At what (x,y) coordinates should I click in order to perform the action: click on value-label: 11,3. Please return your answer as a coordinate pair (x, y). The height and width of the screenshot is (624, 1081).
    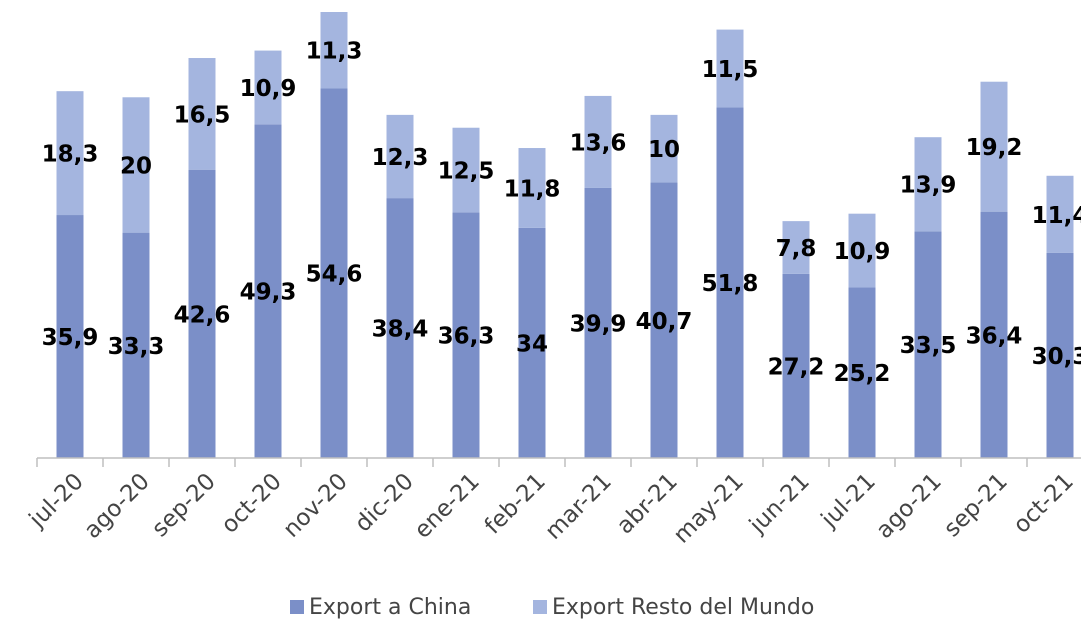
    Looking at the image, I should click on (334, 52).